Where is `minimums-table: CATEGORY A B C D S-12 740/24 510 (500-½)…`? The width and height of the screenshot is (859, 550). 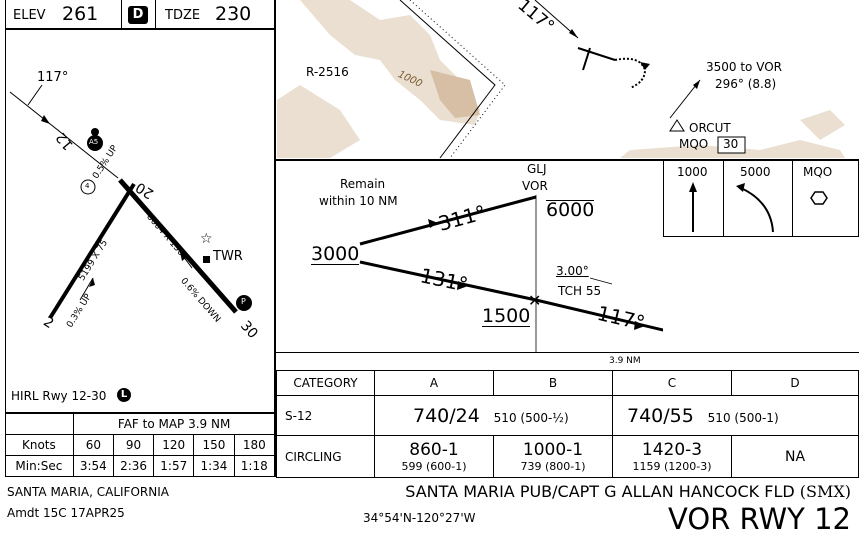
minimums-table: CATEGORY A B C D S-12 740/24 510 (500-½)… is located at coordinates (567, 424).